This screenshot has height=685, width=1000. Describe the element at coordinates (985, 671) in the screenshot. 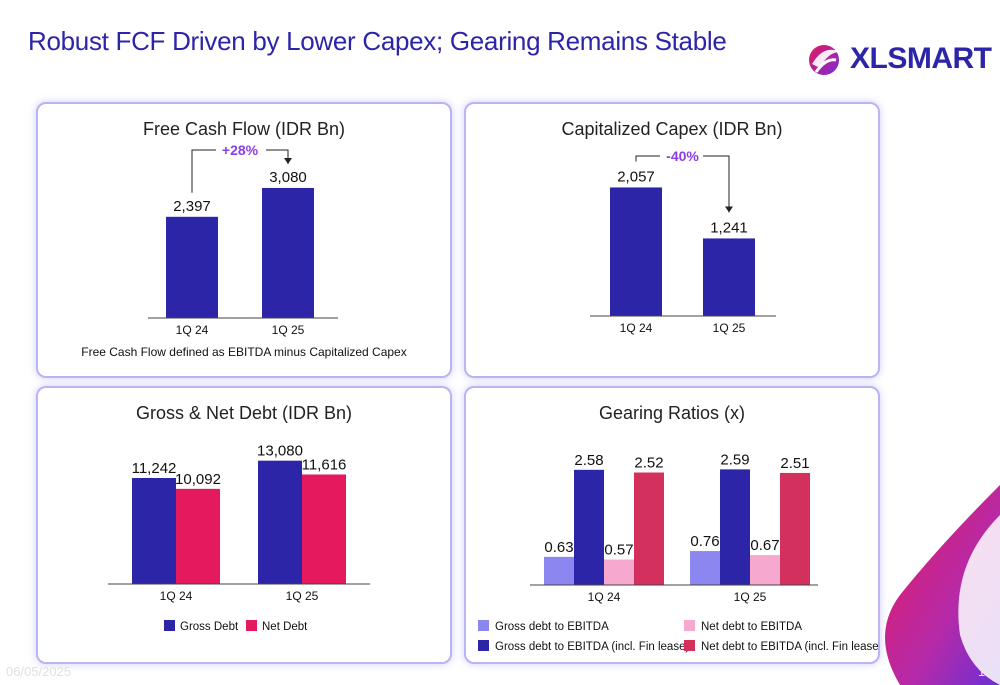

I see `page-number: 15` at that location.